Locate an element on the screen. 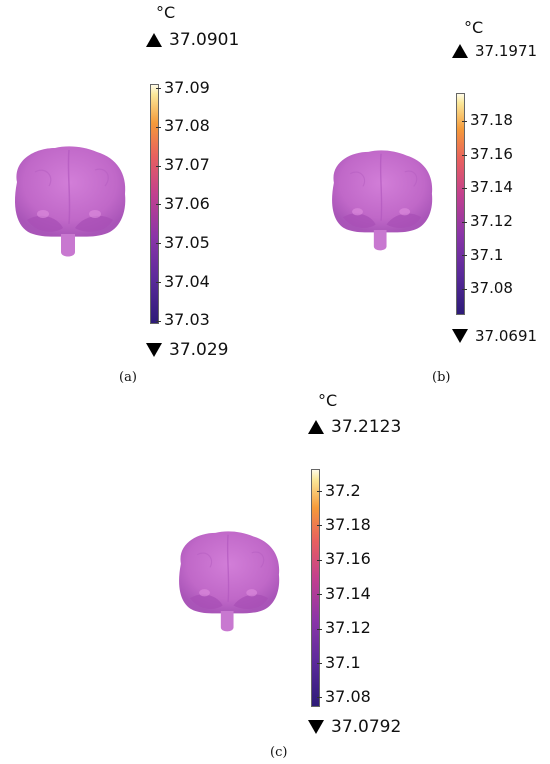  colorbar-tick-label: 37.05 is located at coordinates (187, 242).